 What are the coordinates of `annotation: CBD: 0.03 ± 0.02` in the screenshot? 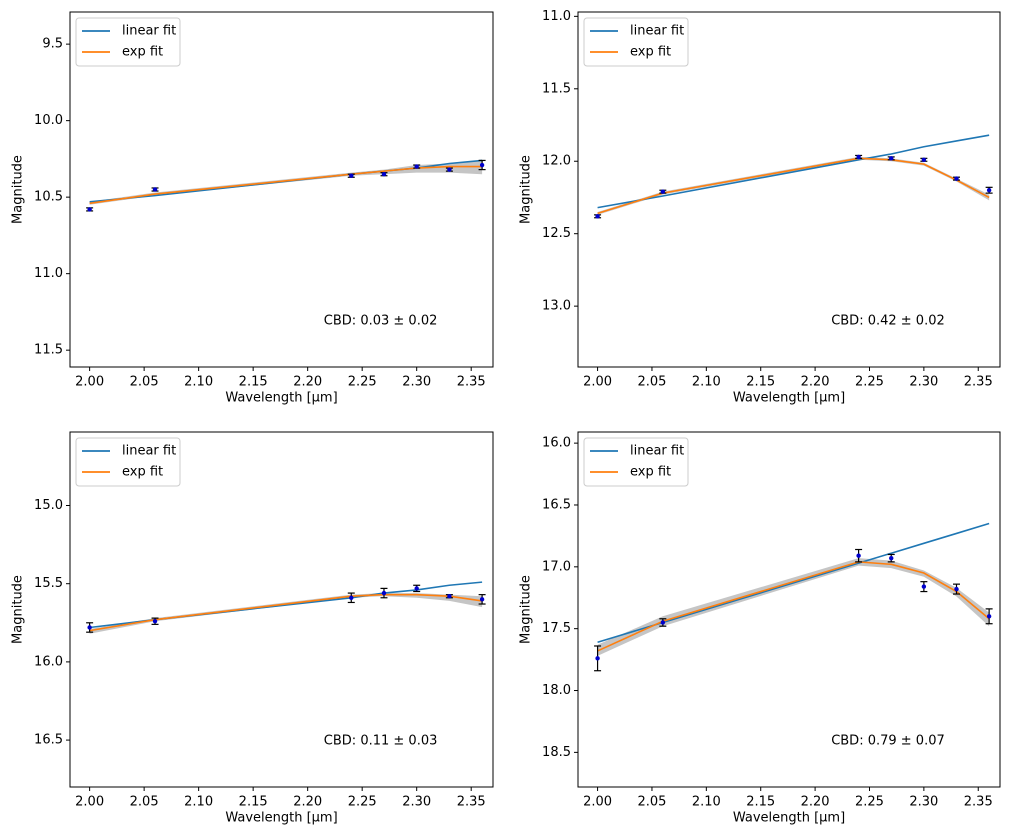 It's located at (381, 320).